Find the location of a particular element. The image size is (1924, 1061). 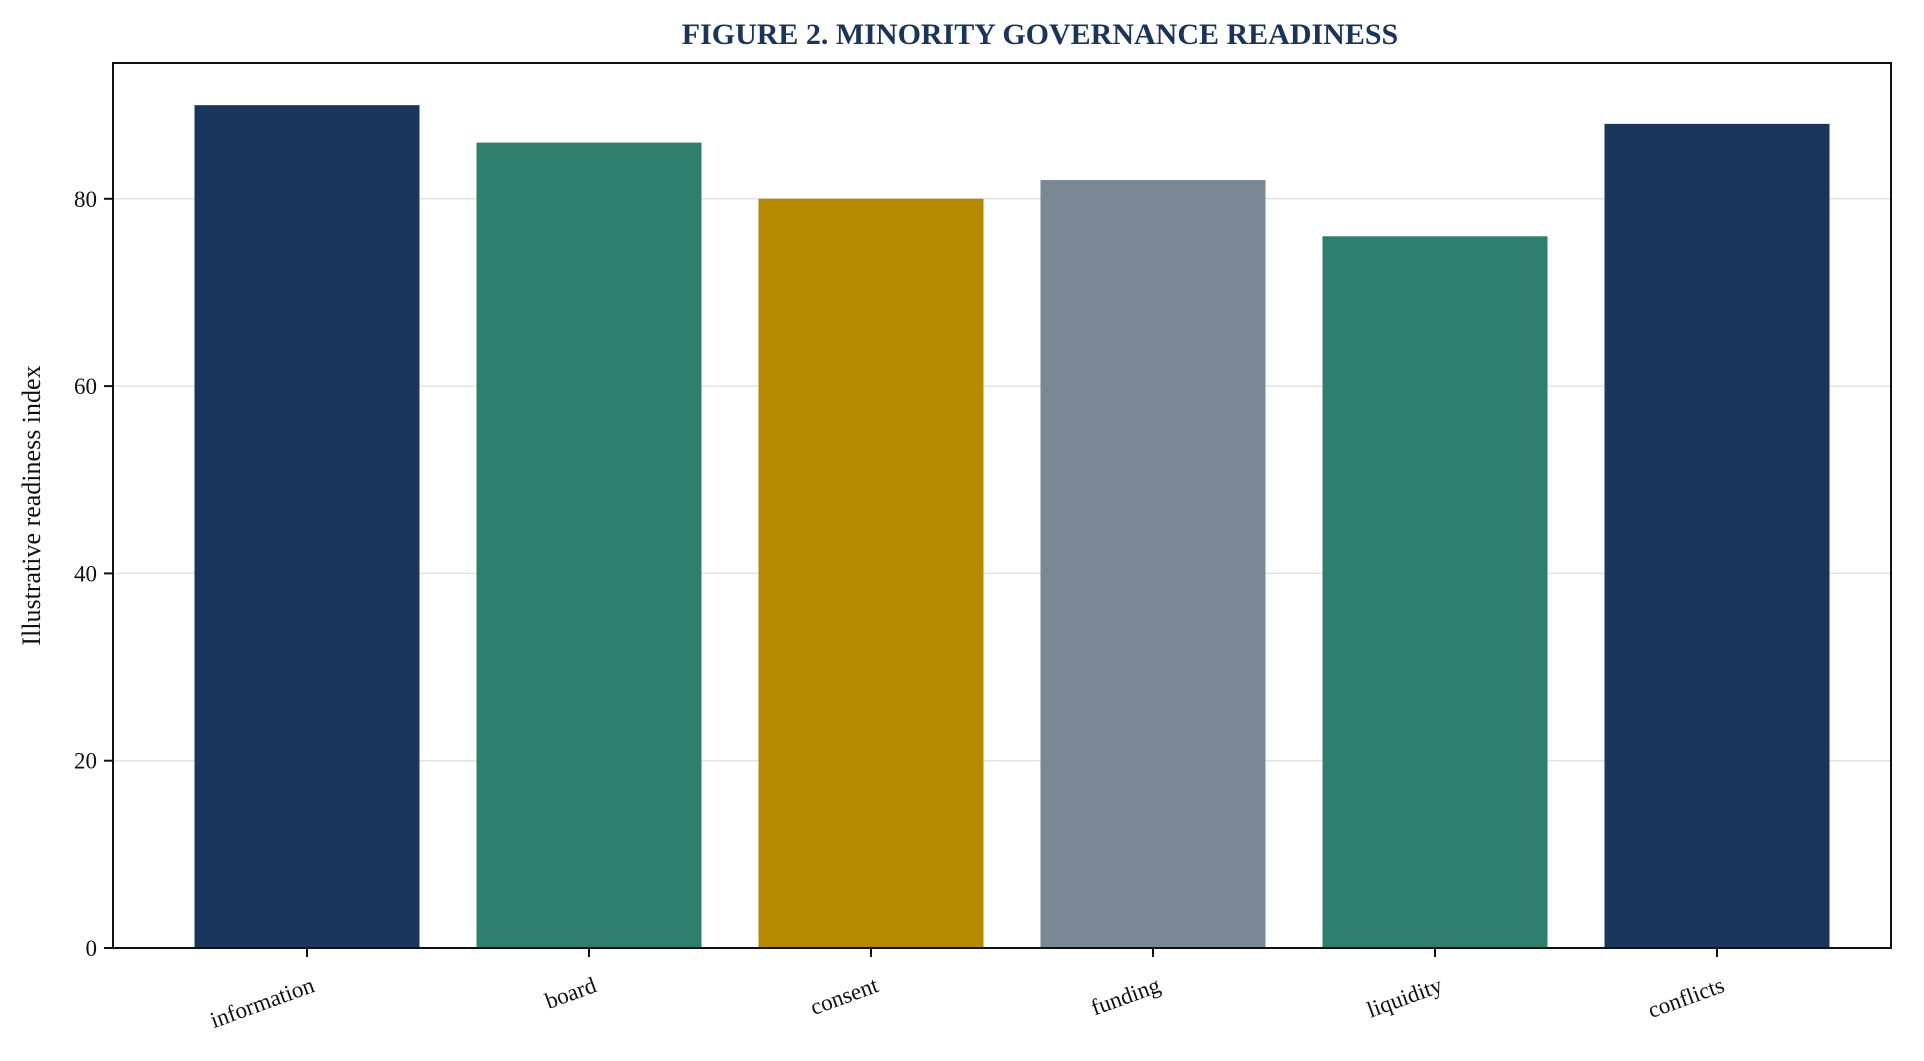

x-tick-label-information: information is located at coordinates (262, 1002).